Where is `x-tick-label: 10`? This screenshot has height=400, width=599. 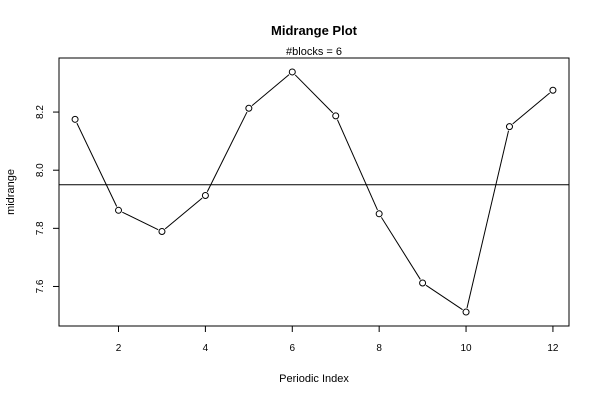
x-tick-label: 10 is located at coordinates (466, 348).